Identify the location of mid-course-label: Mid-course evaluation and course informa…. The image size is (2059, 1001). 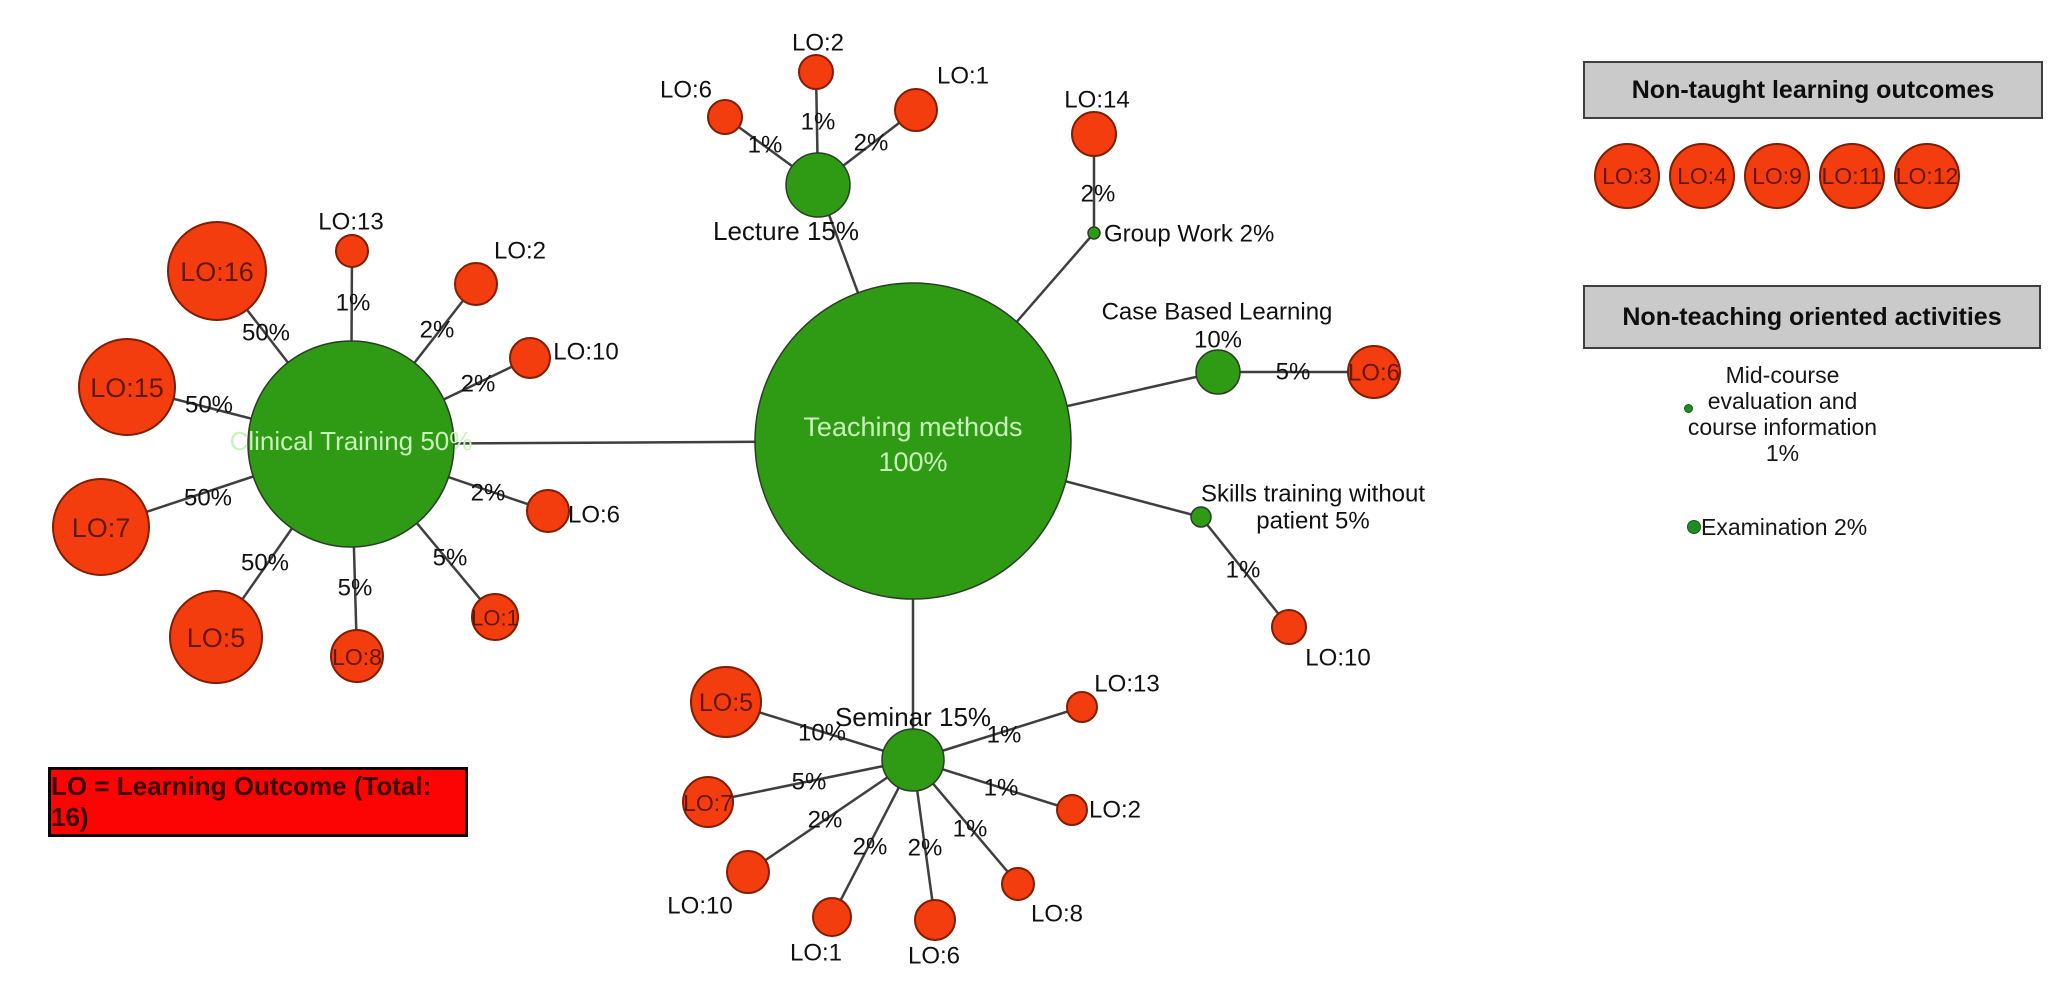
(1782, 414).